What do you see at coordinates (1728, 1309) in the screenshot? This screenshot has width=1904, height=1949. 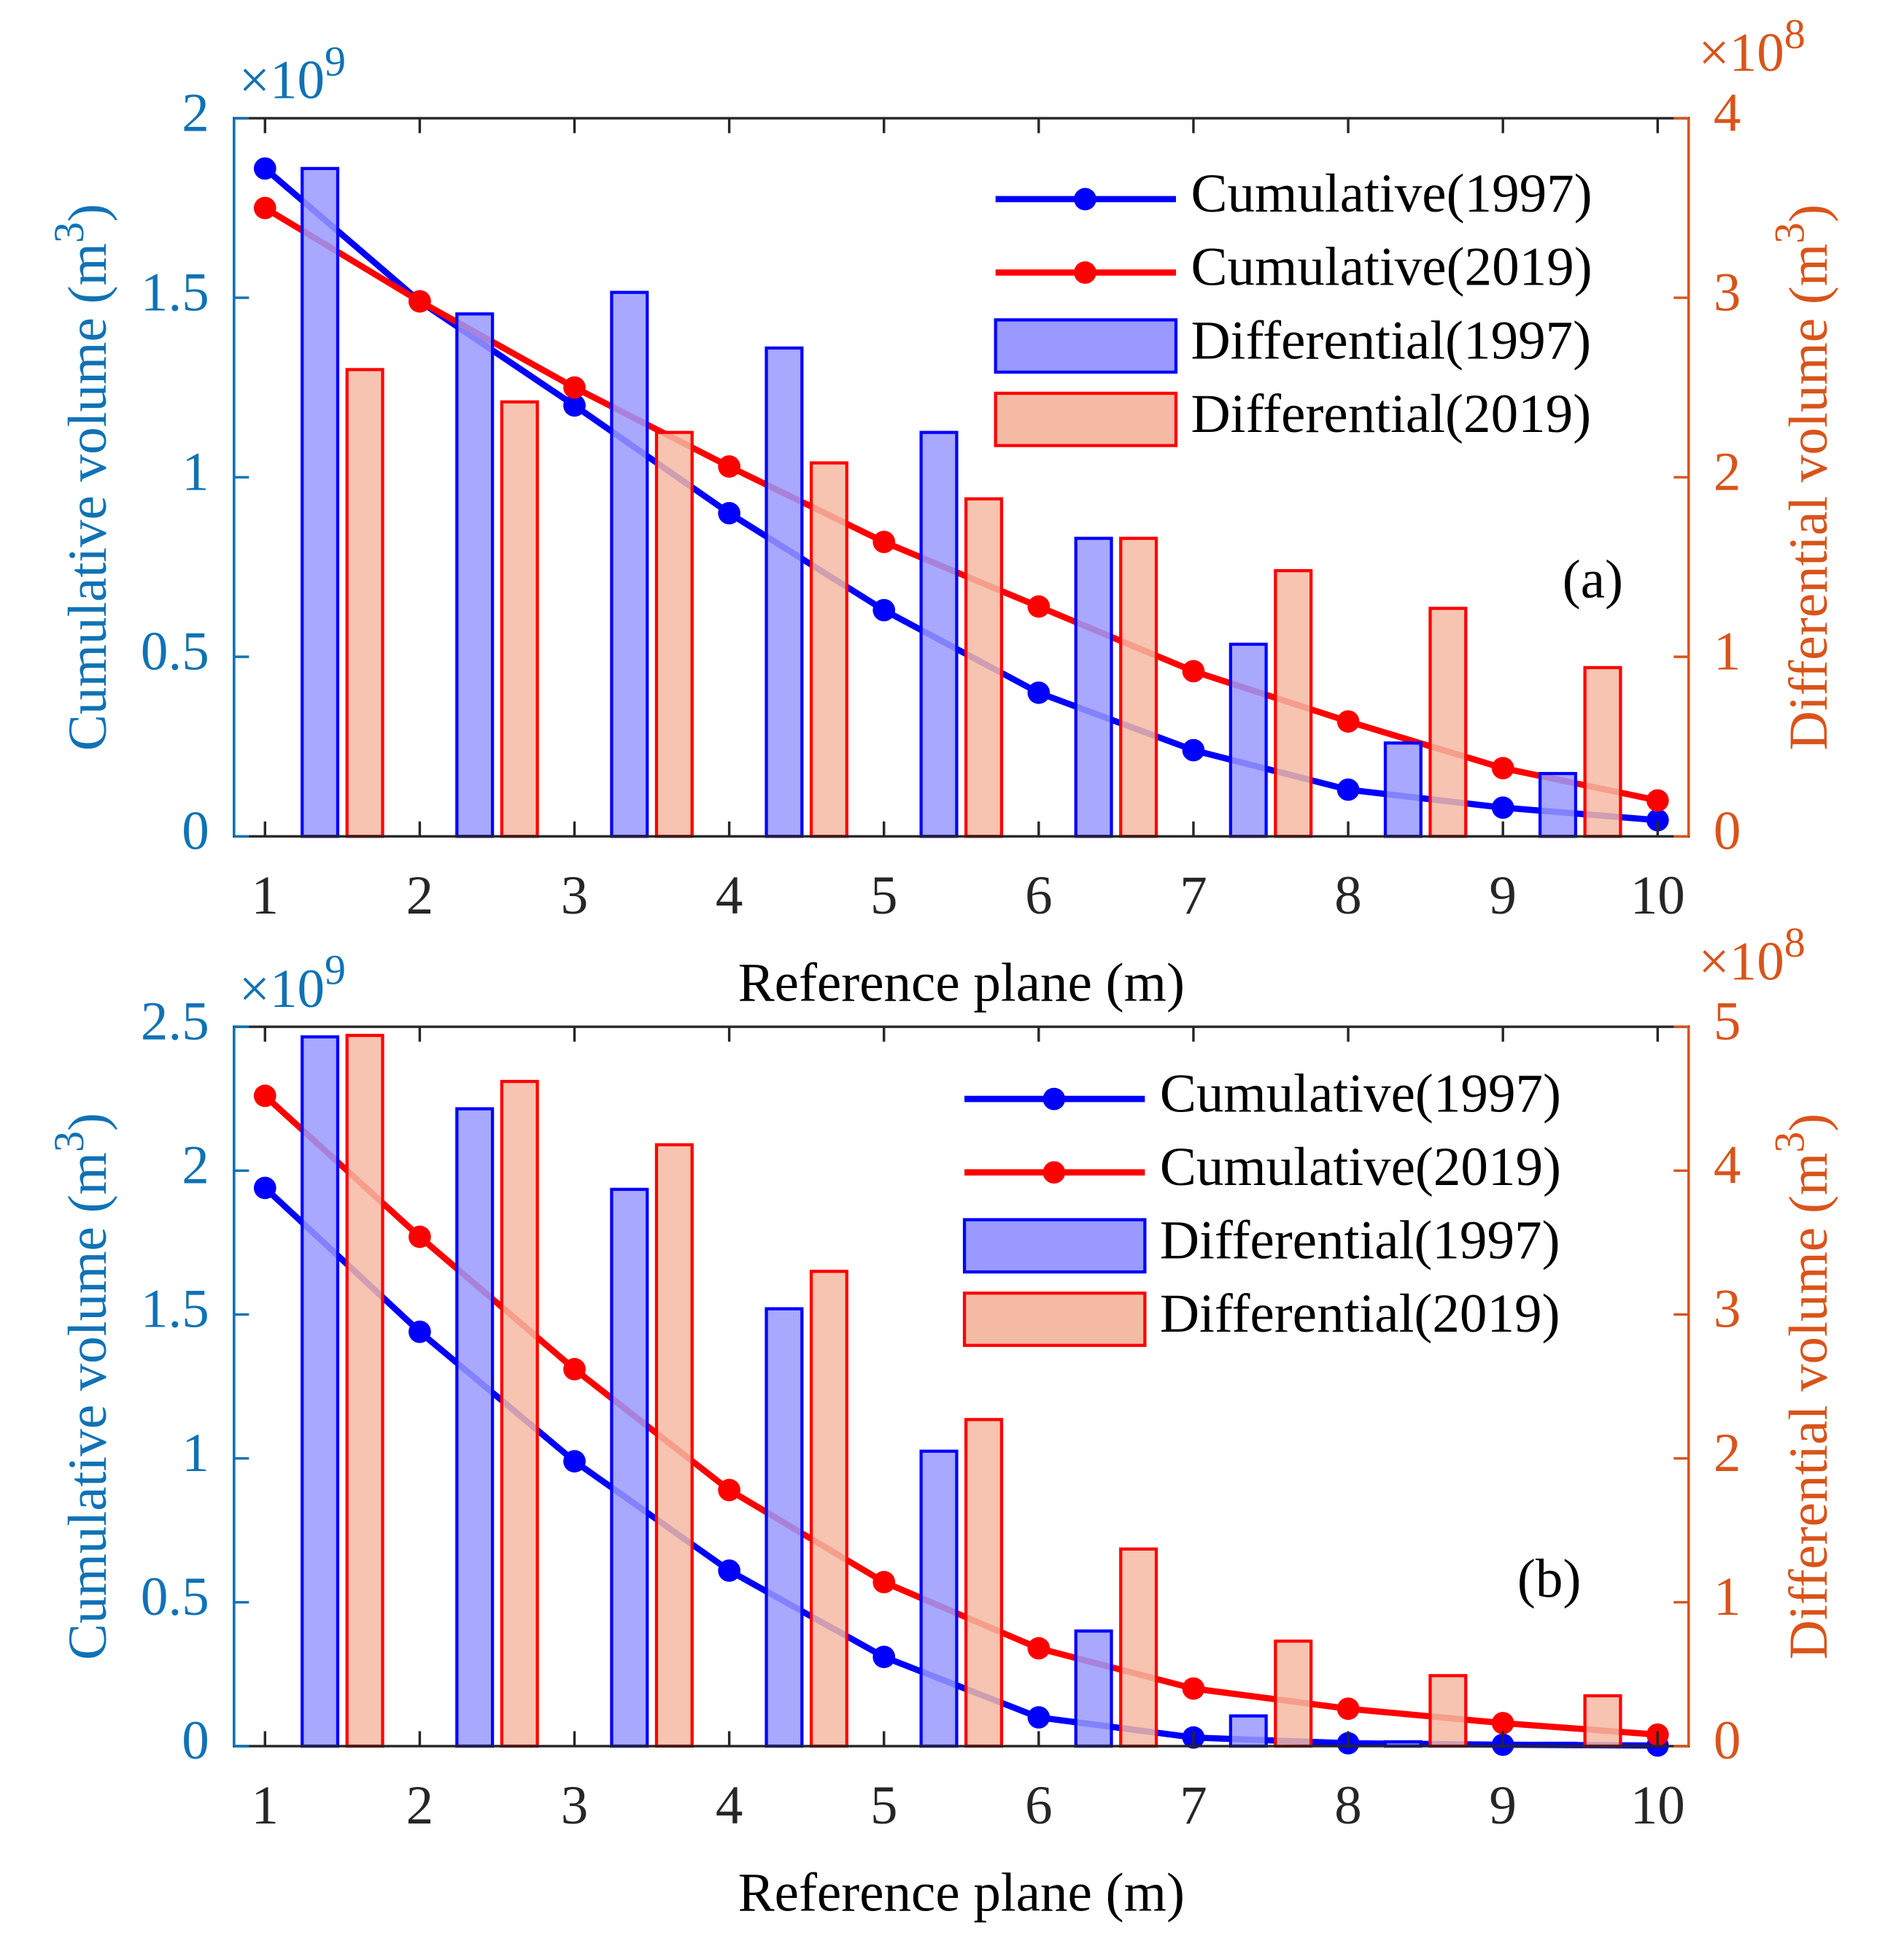 I see `y2-tick-label: 3` at bounding box center [1728, 1309].